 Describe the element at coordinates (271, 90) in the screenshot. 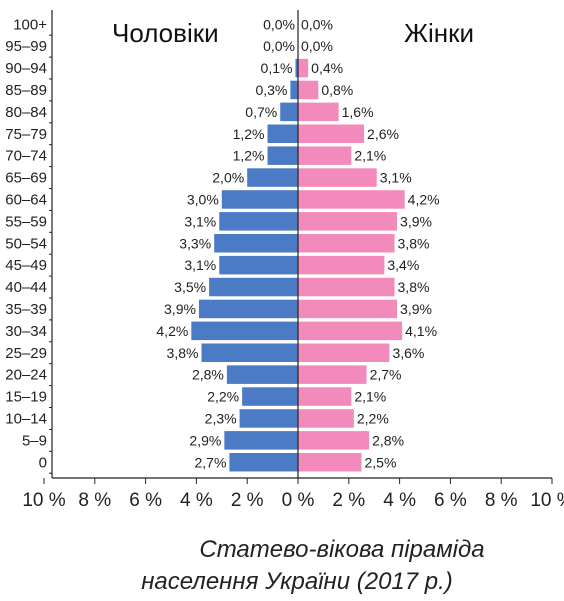

I see `male-value-label: 0,3%` at that location.